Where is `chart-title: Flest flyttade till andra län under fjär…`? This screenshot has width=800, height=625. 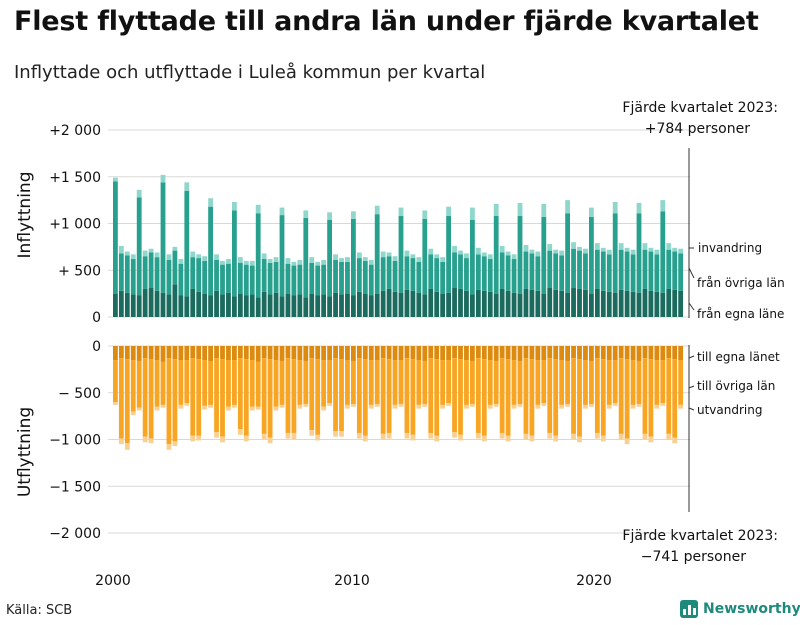 chart-title: Flest flyttade till andra län under fjär… is located at coordinates (386, 21).